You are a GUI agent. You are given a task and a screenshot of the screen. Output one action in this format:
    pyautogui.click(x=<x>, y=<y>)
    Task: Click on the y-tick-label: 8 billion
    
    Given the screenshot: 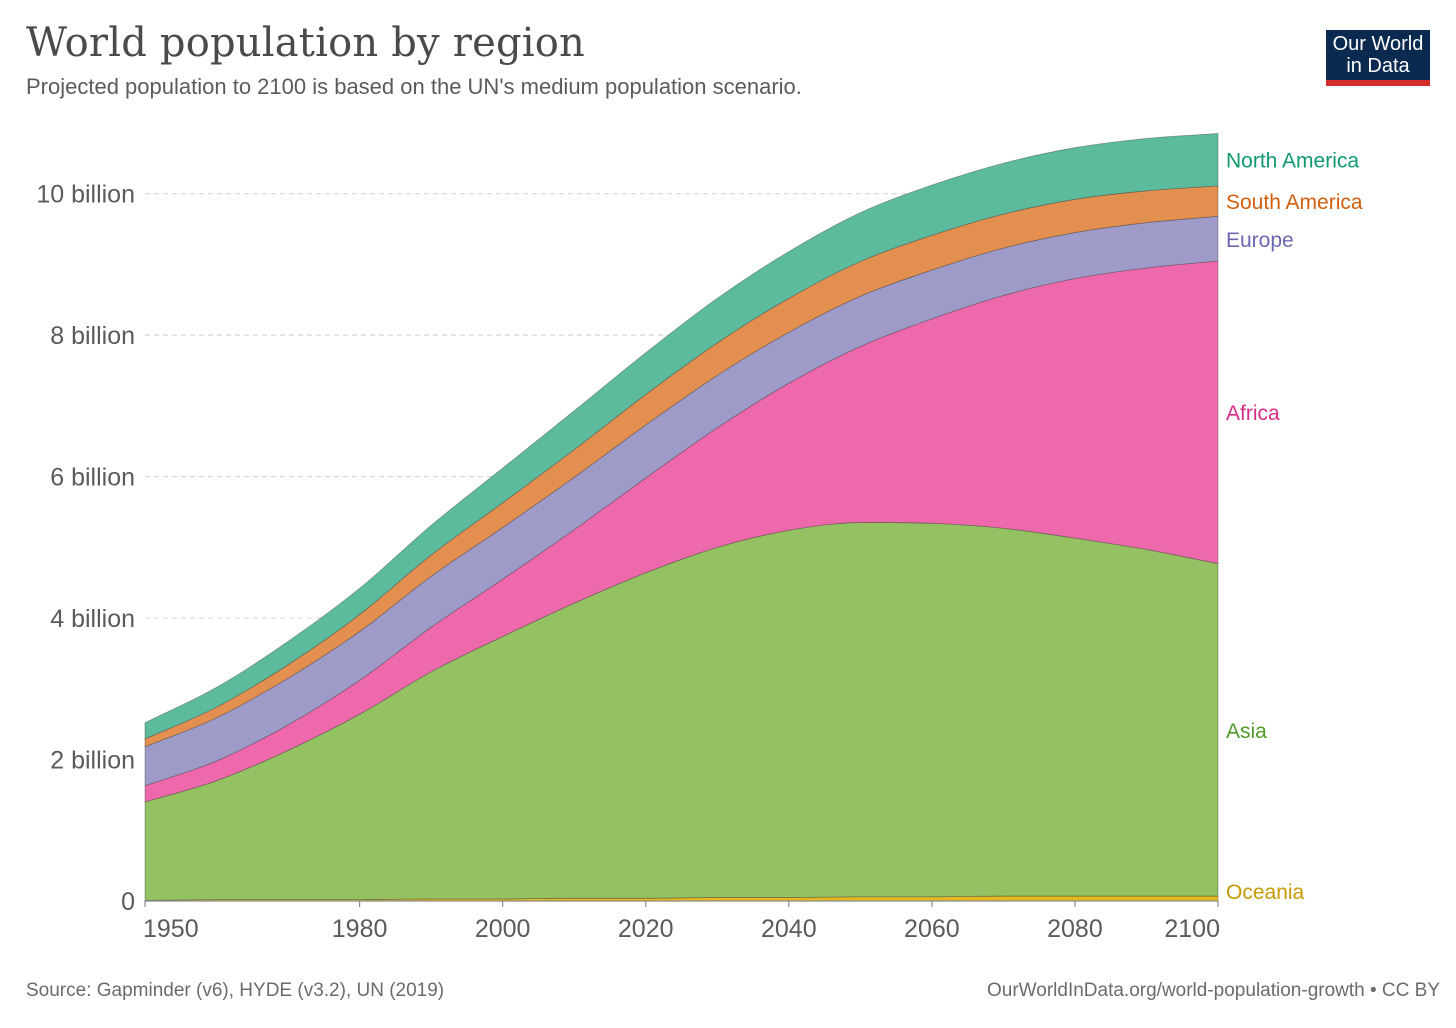 What is the action you would take?
    pyautogui.click(x=92, y=336)
    